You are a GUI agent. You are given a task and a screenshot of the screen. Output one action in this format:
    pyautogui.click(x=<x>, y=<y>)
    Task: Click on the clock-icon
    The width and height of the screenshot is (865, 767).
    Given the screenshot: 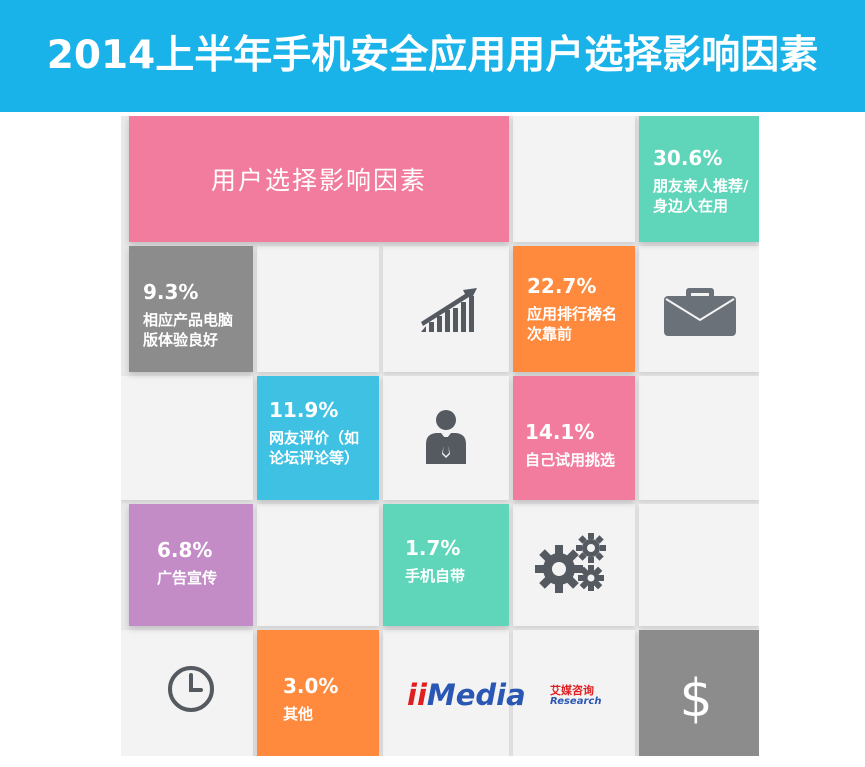 What is the action you would take?
    pyautogui.click(x=191, y=689)
    